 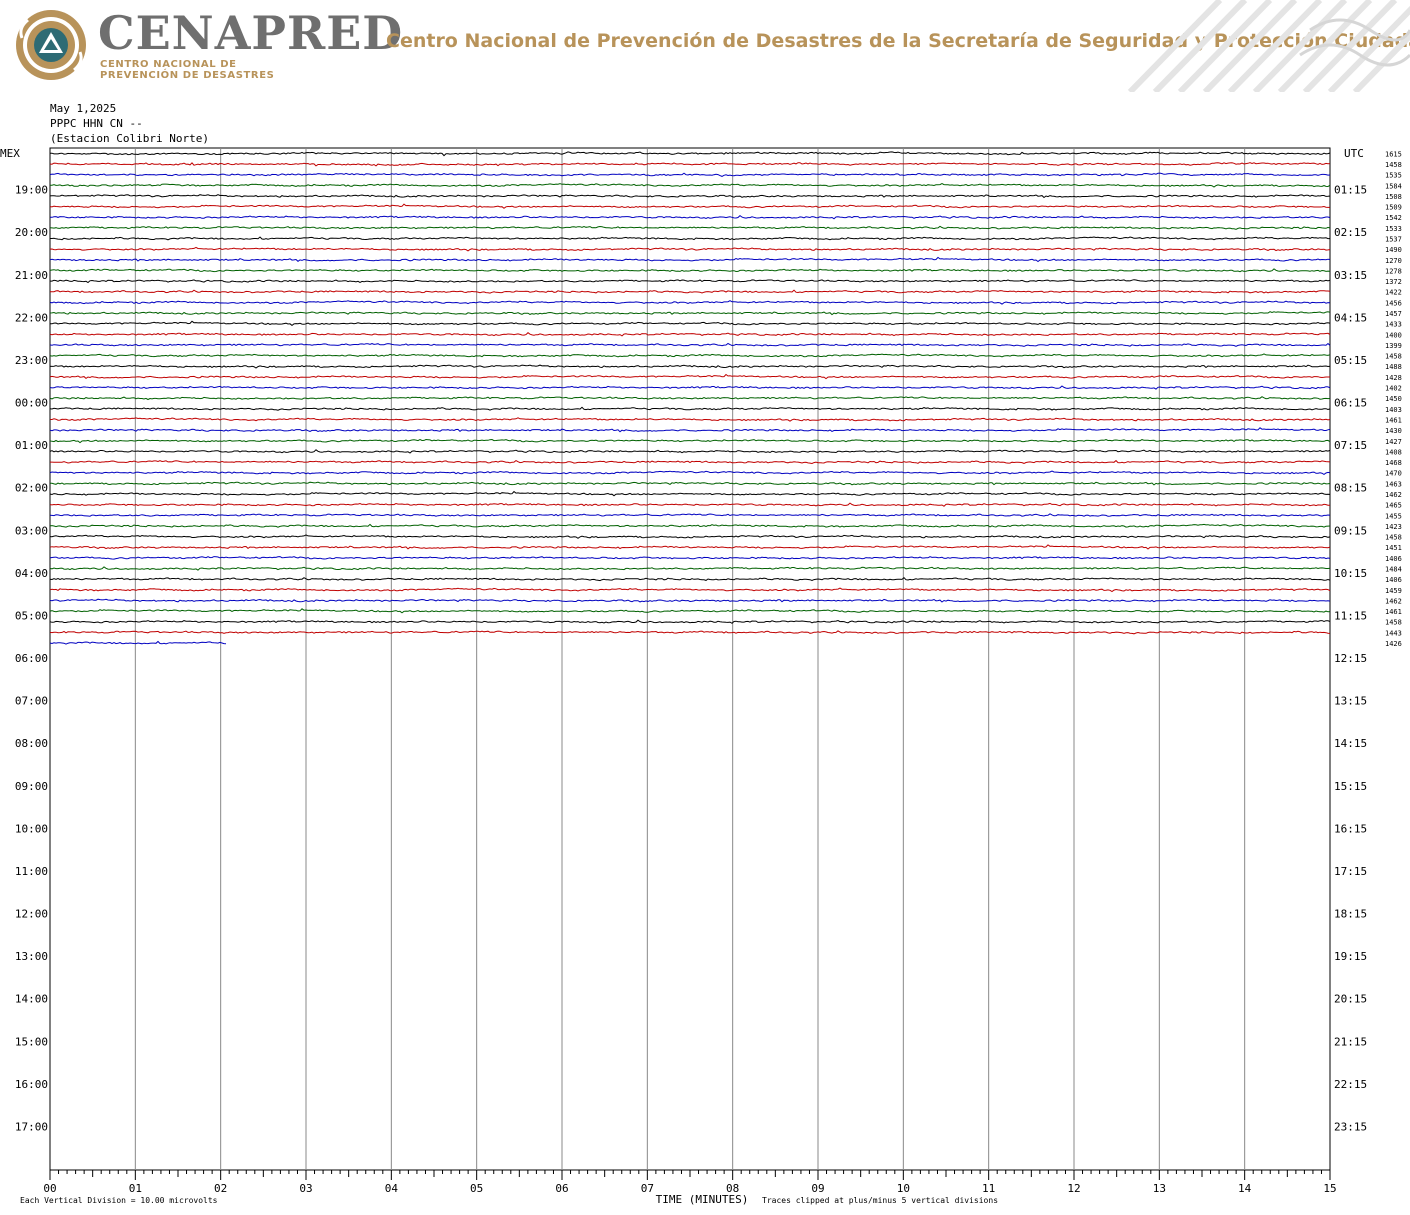 What do you see at coordinates (31, 999) in the screenshot?
I see `mex-hour-label: 14:00` at bounding box center [31, 999].